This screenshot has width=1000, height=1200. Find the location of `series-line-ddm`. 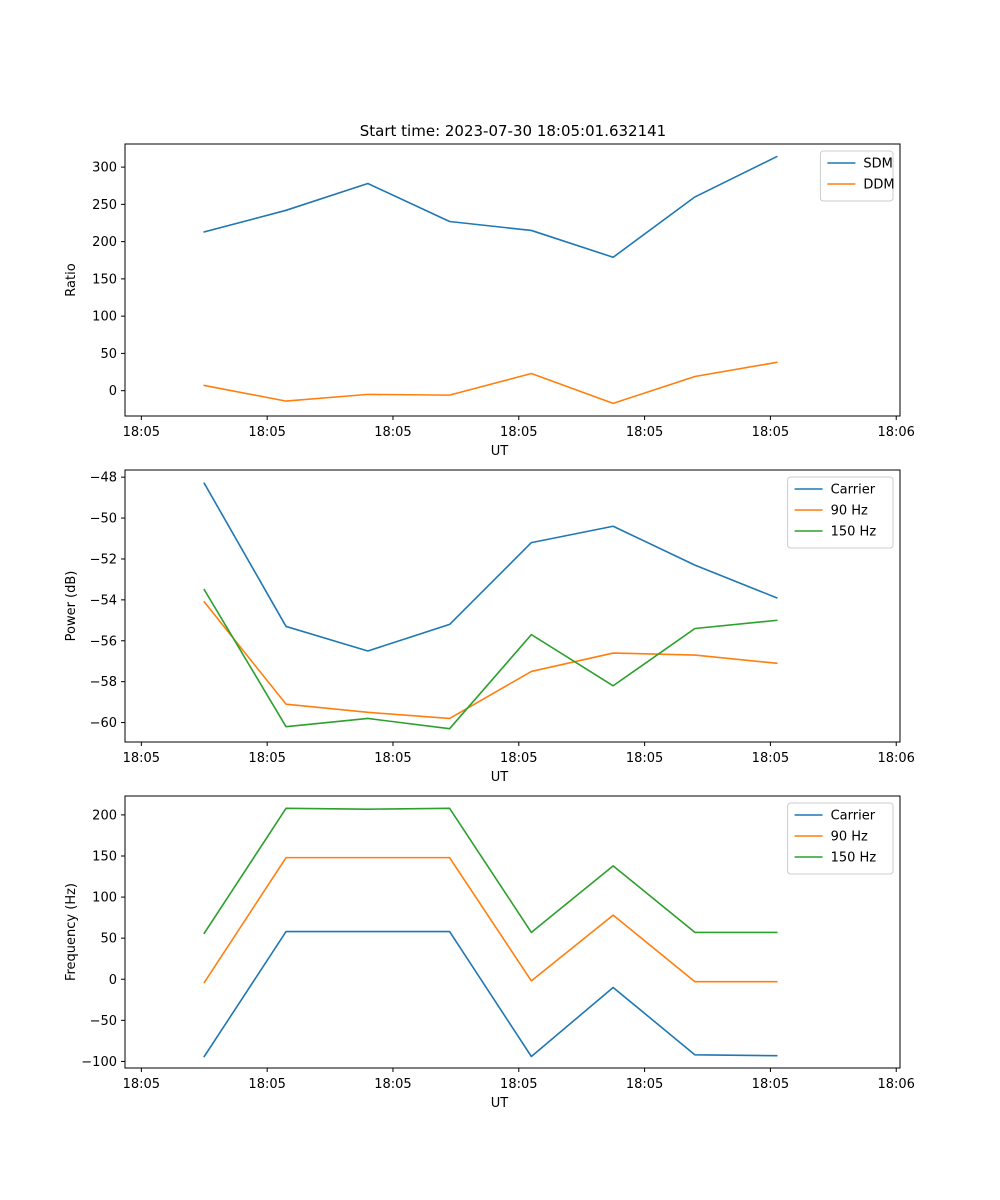

series-line-ddm is located at coordinates (490, 383).